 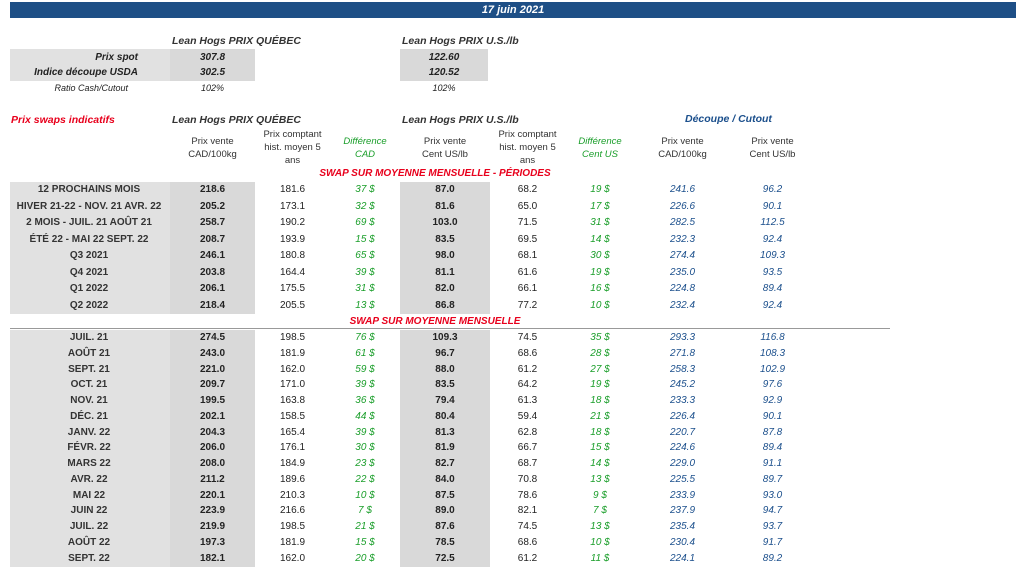 What do you see at coordinates (445, 148) in the screenshot?
I see `col-header-us-price: Prix vente Cent US/lb` at bounding box center [445, 148].